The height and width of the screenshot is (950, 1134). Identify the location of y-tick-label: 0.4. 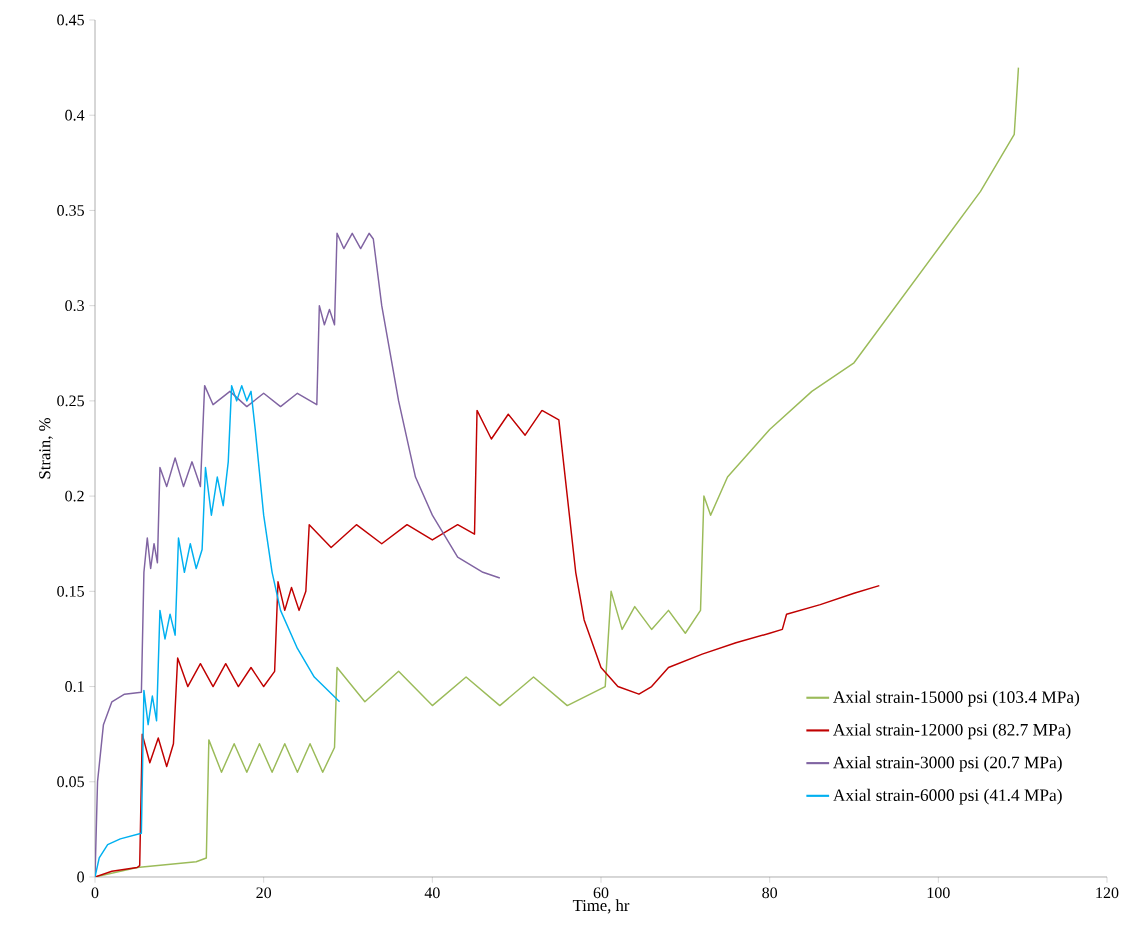
(75, 115).